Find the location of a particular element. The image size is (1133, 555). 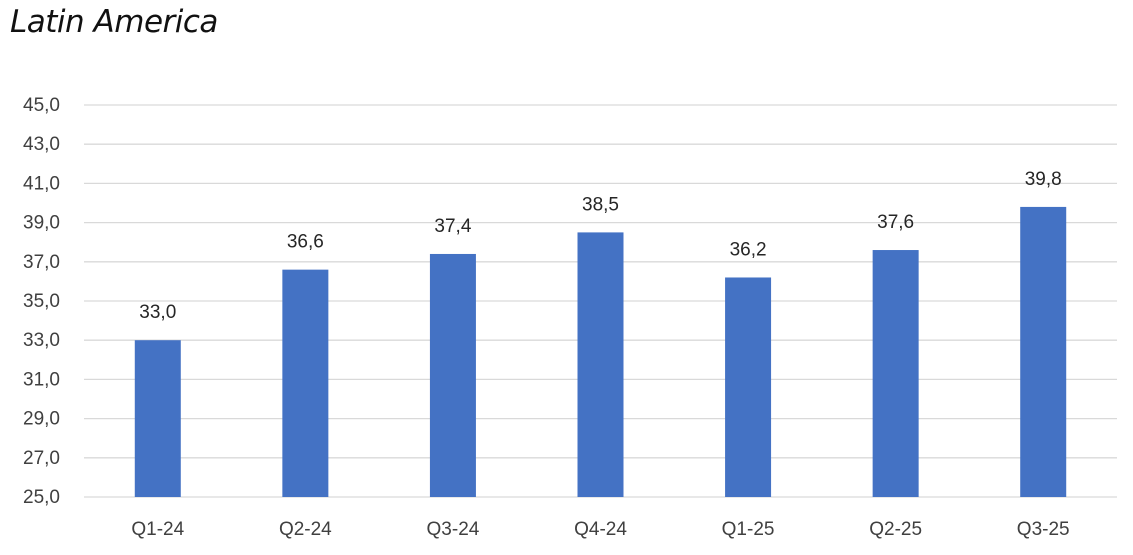

y-tick-label: 37,0 is located at coordinates (41, 262).